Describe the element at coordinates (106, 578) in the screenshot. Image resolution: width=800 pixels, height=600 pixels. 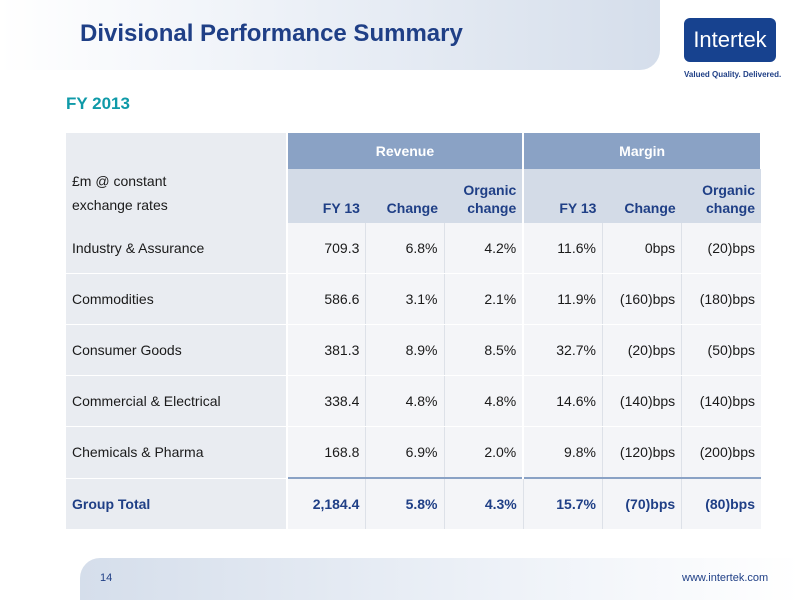
I see `page-number: 14` at that location.